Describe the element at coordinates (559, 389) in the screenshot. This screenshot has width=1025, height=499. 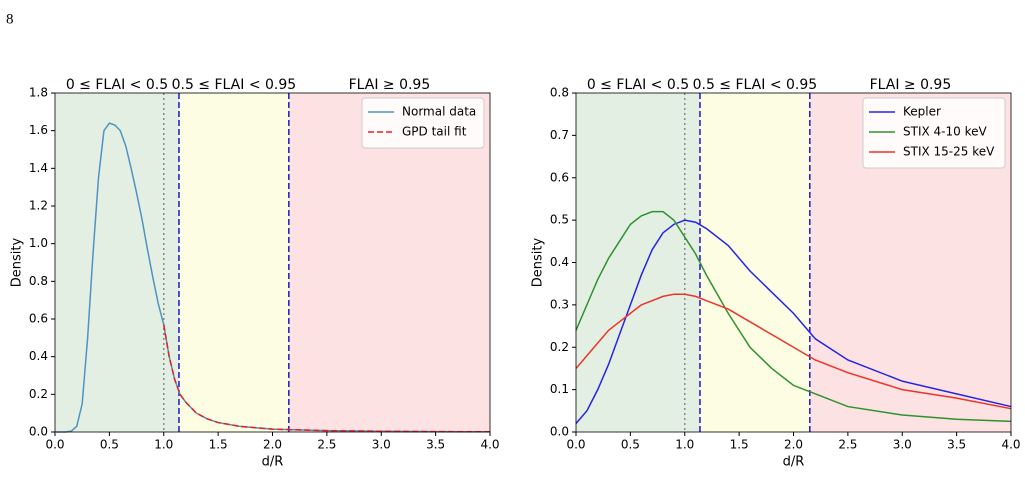
I see `y-tick-label: 0.1` at that location.